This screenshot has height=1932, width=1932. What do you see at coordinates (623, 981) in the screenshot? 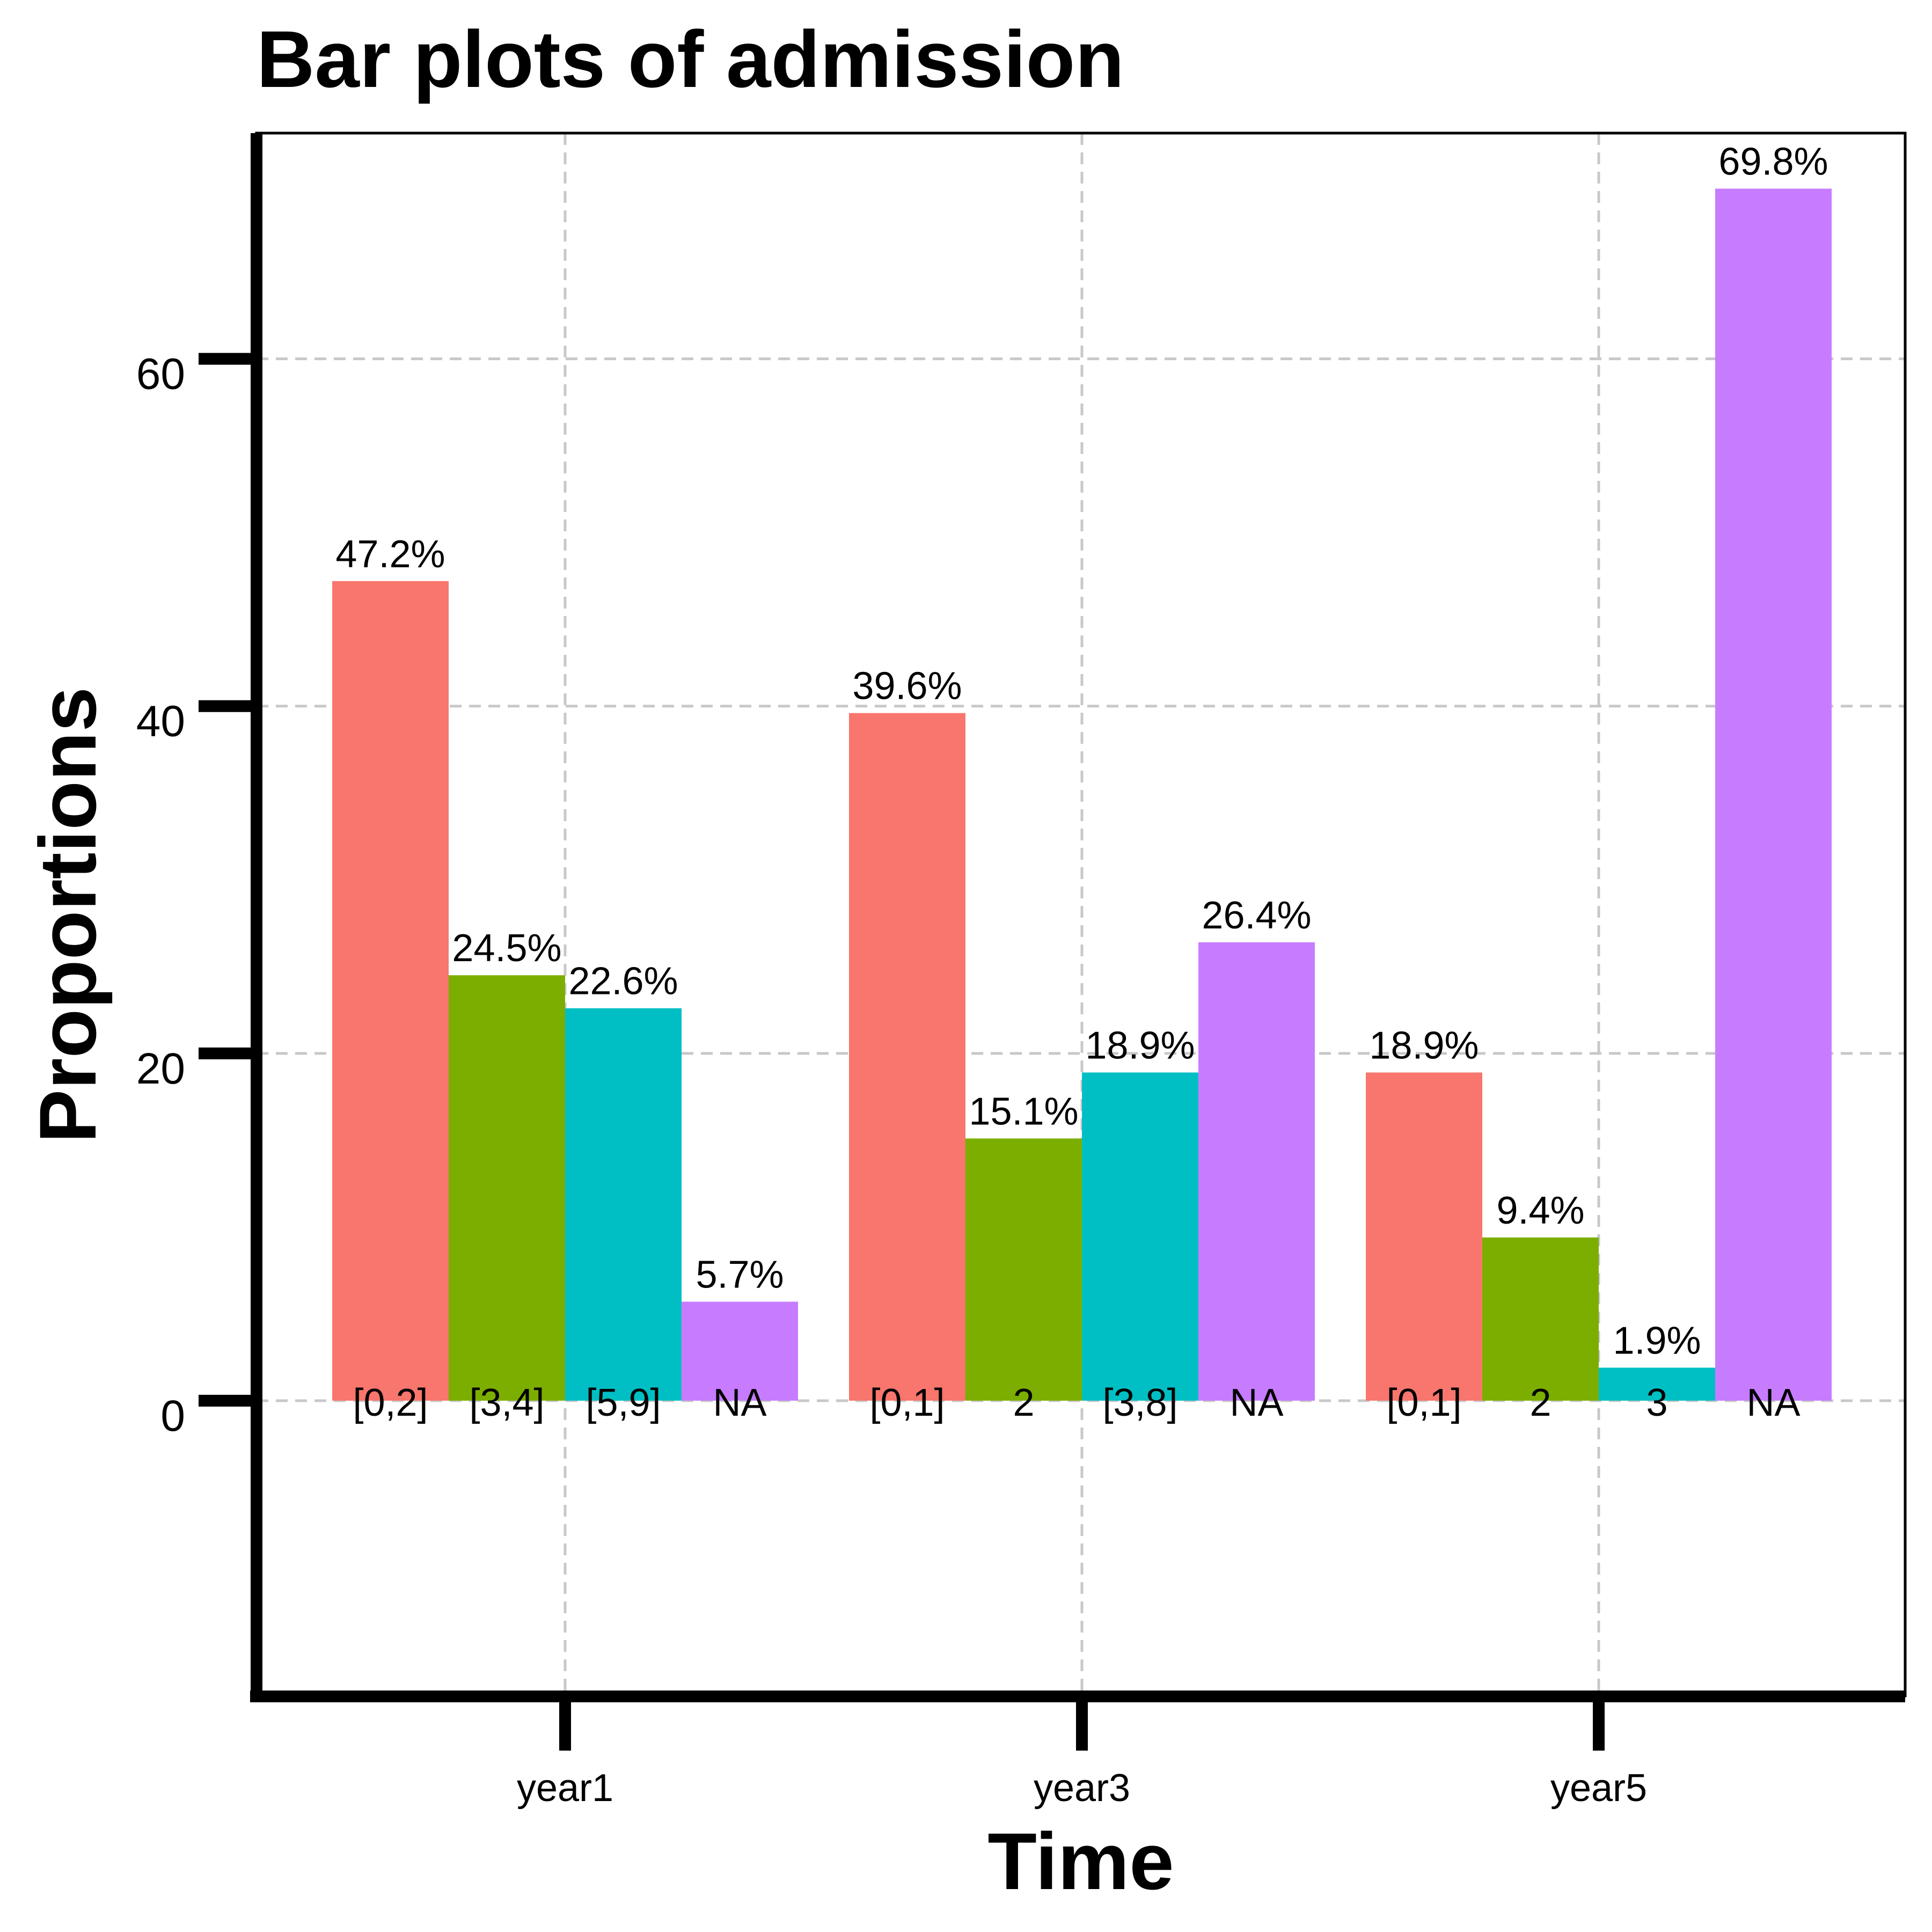
I see `bar-value-label: 22.6%` at bounding box center [623, 981].